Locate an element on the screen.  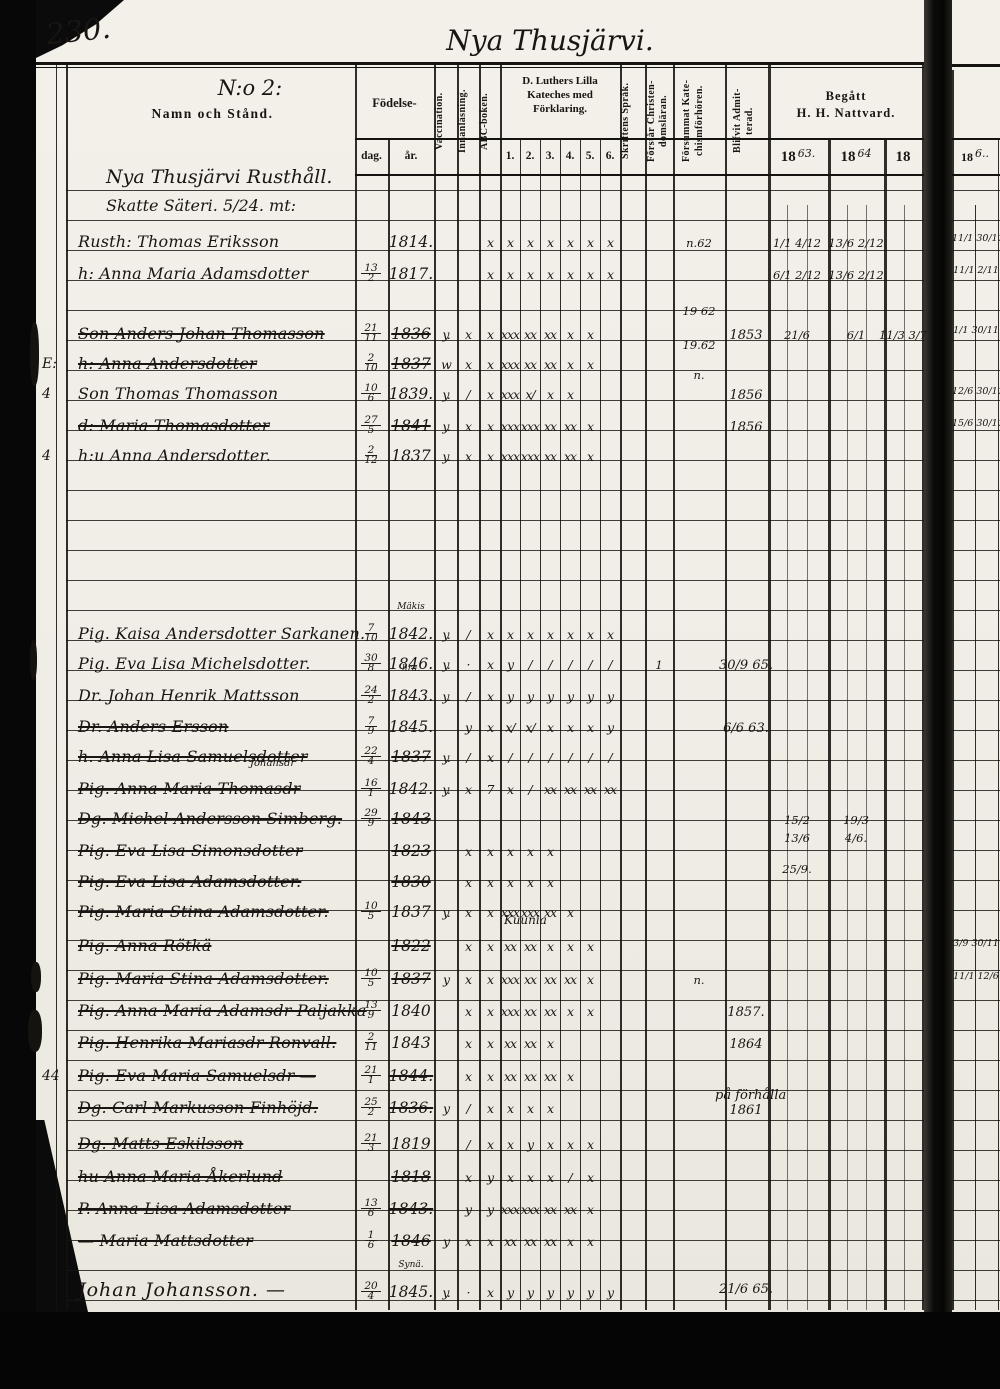
person-name: — Maria Mattsdotter is located at coordinates (166, 1240).